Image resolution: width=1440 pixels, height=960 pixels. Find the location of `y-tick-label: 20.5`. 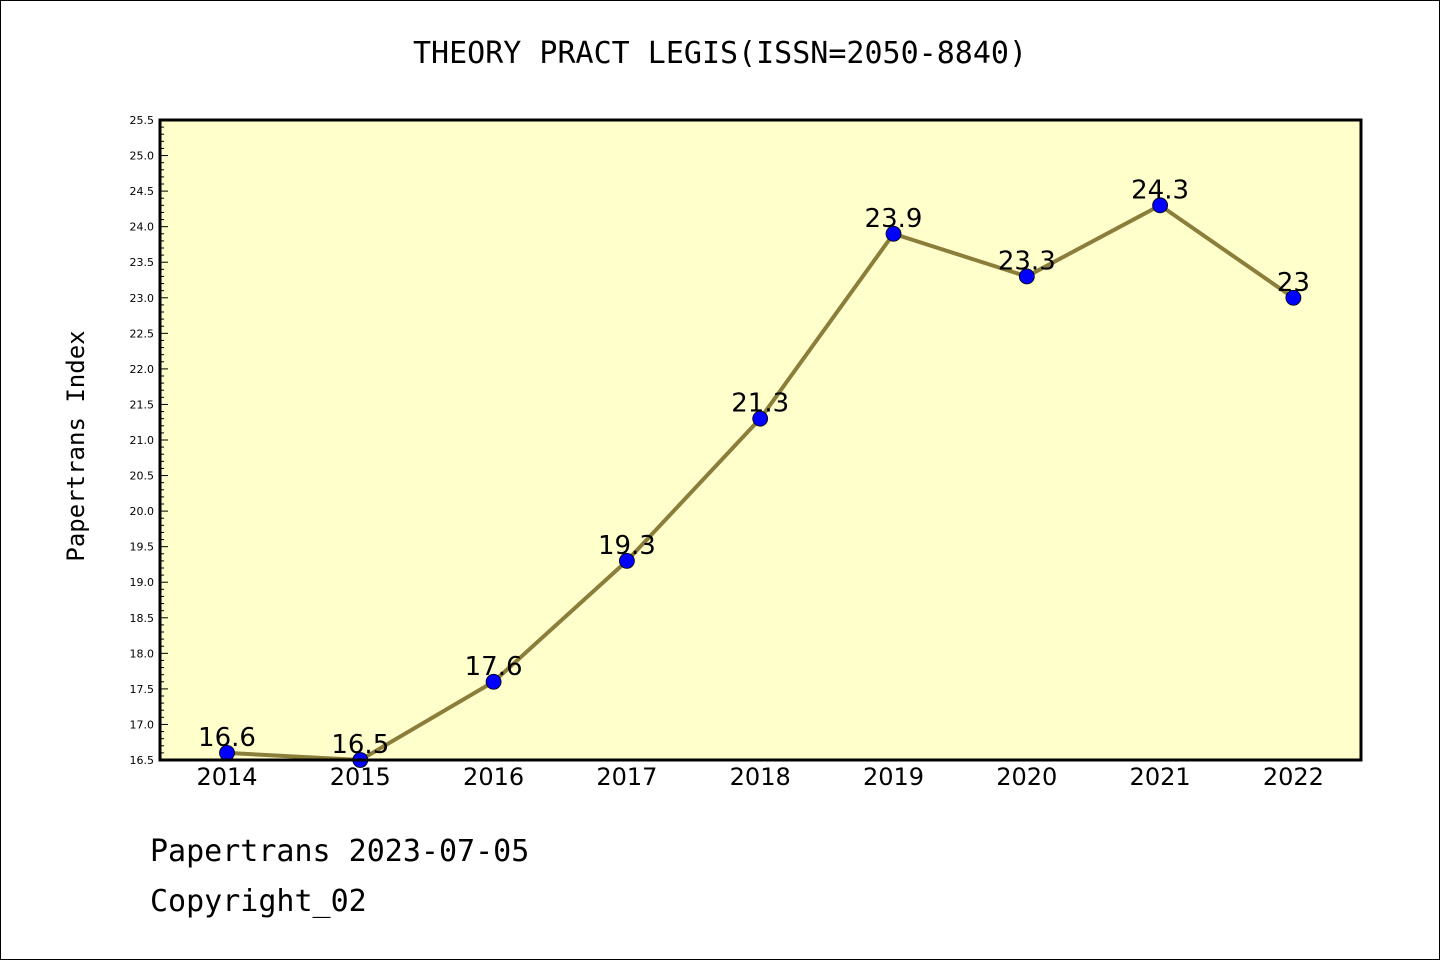

y-tick-label: 20.5 is located at coordinates (142, 476).